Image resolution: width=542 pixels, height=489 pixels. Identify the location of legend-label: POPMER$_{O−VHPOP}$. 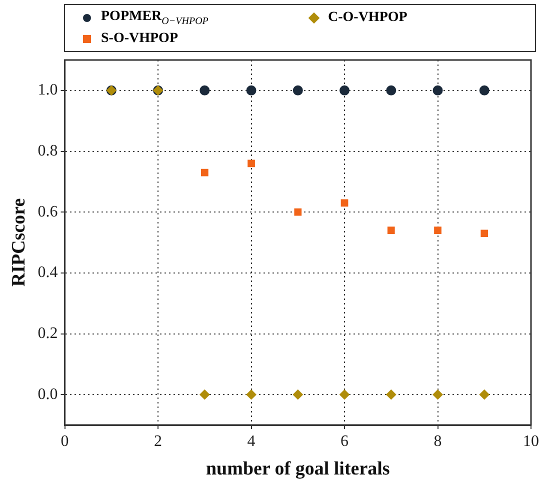
(154, 17).